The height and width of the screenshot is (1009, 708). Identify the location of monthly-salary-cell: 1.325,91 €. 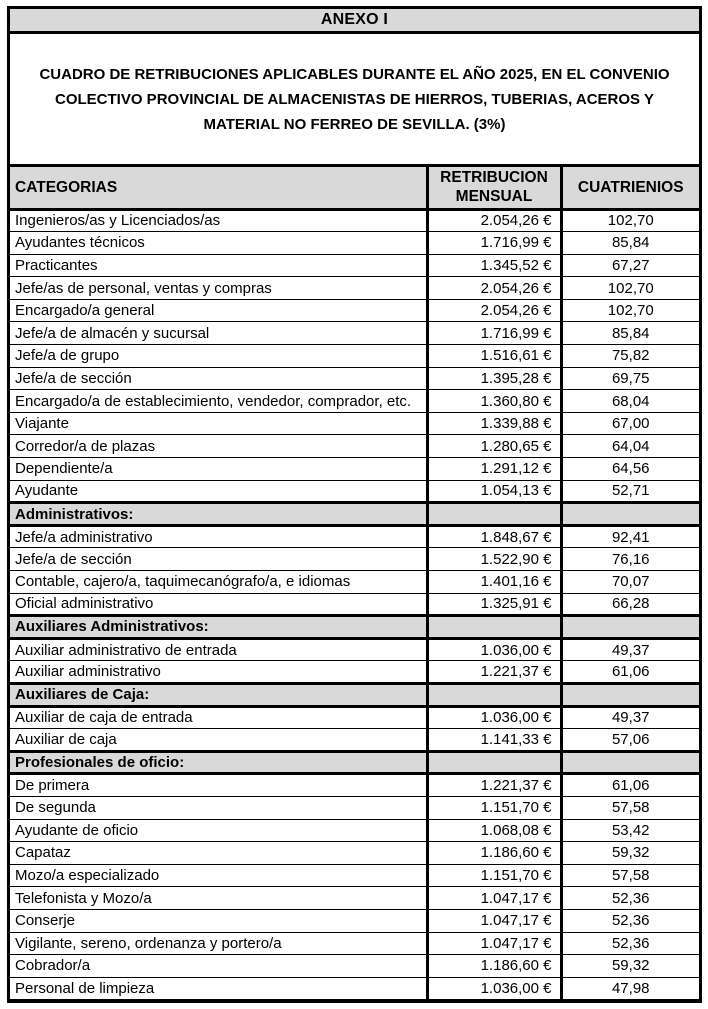
(493, 604).